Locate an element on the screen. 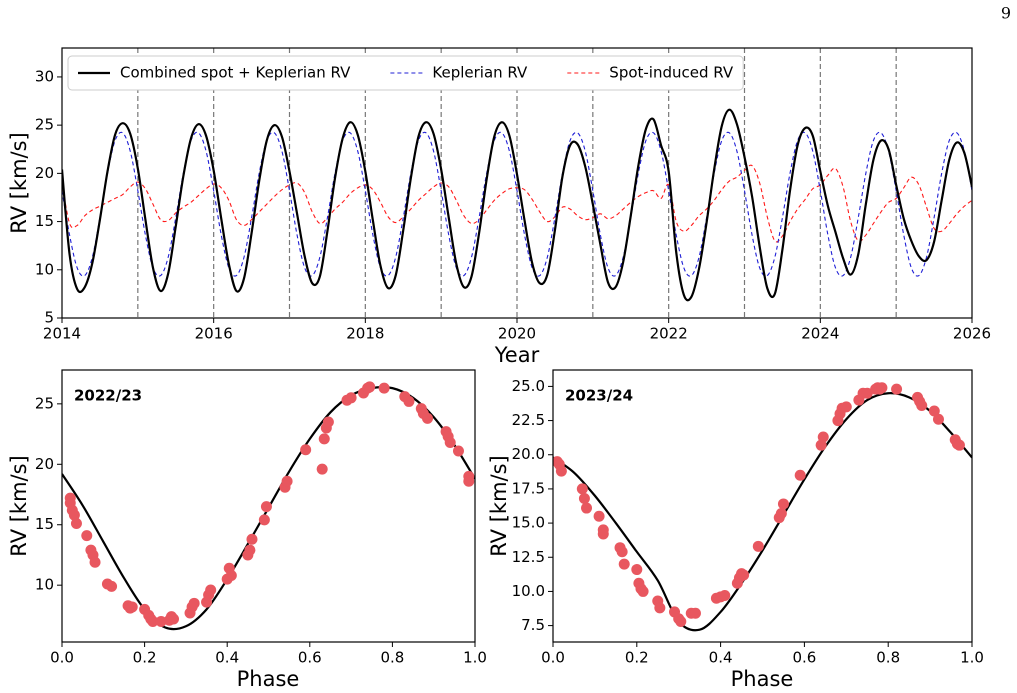 This screenshot has width=1017, height=693. y-tick-label: 15.0 is located at coordinates (528, 523).